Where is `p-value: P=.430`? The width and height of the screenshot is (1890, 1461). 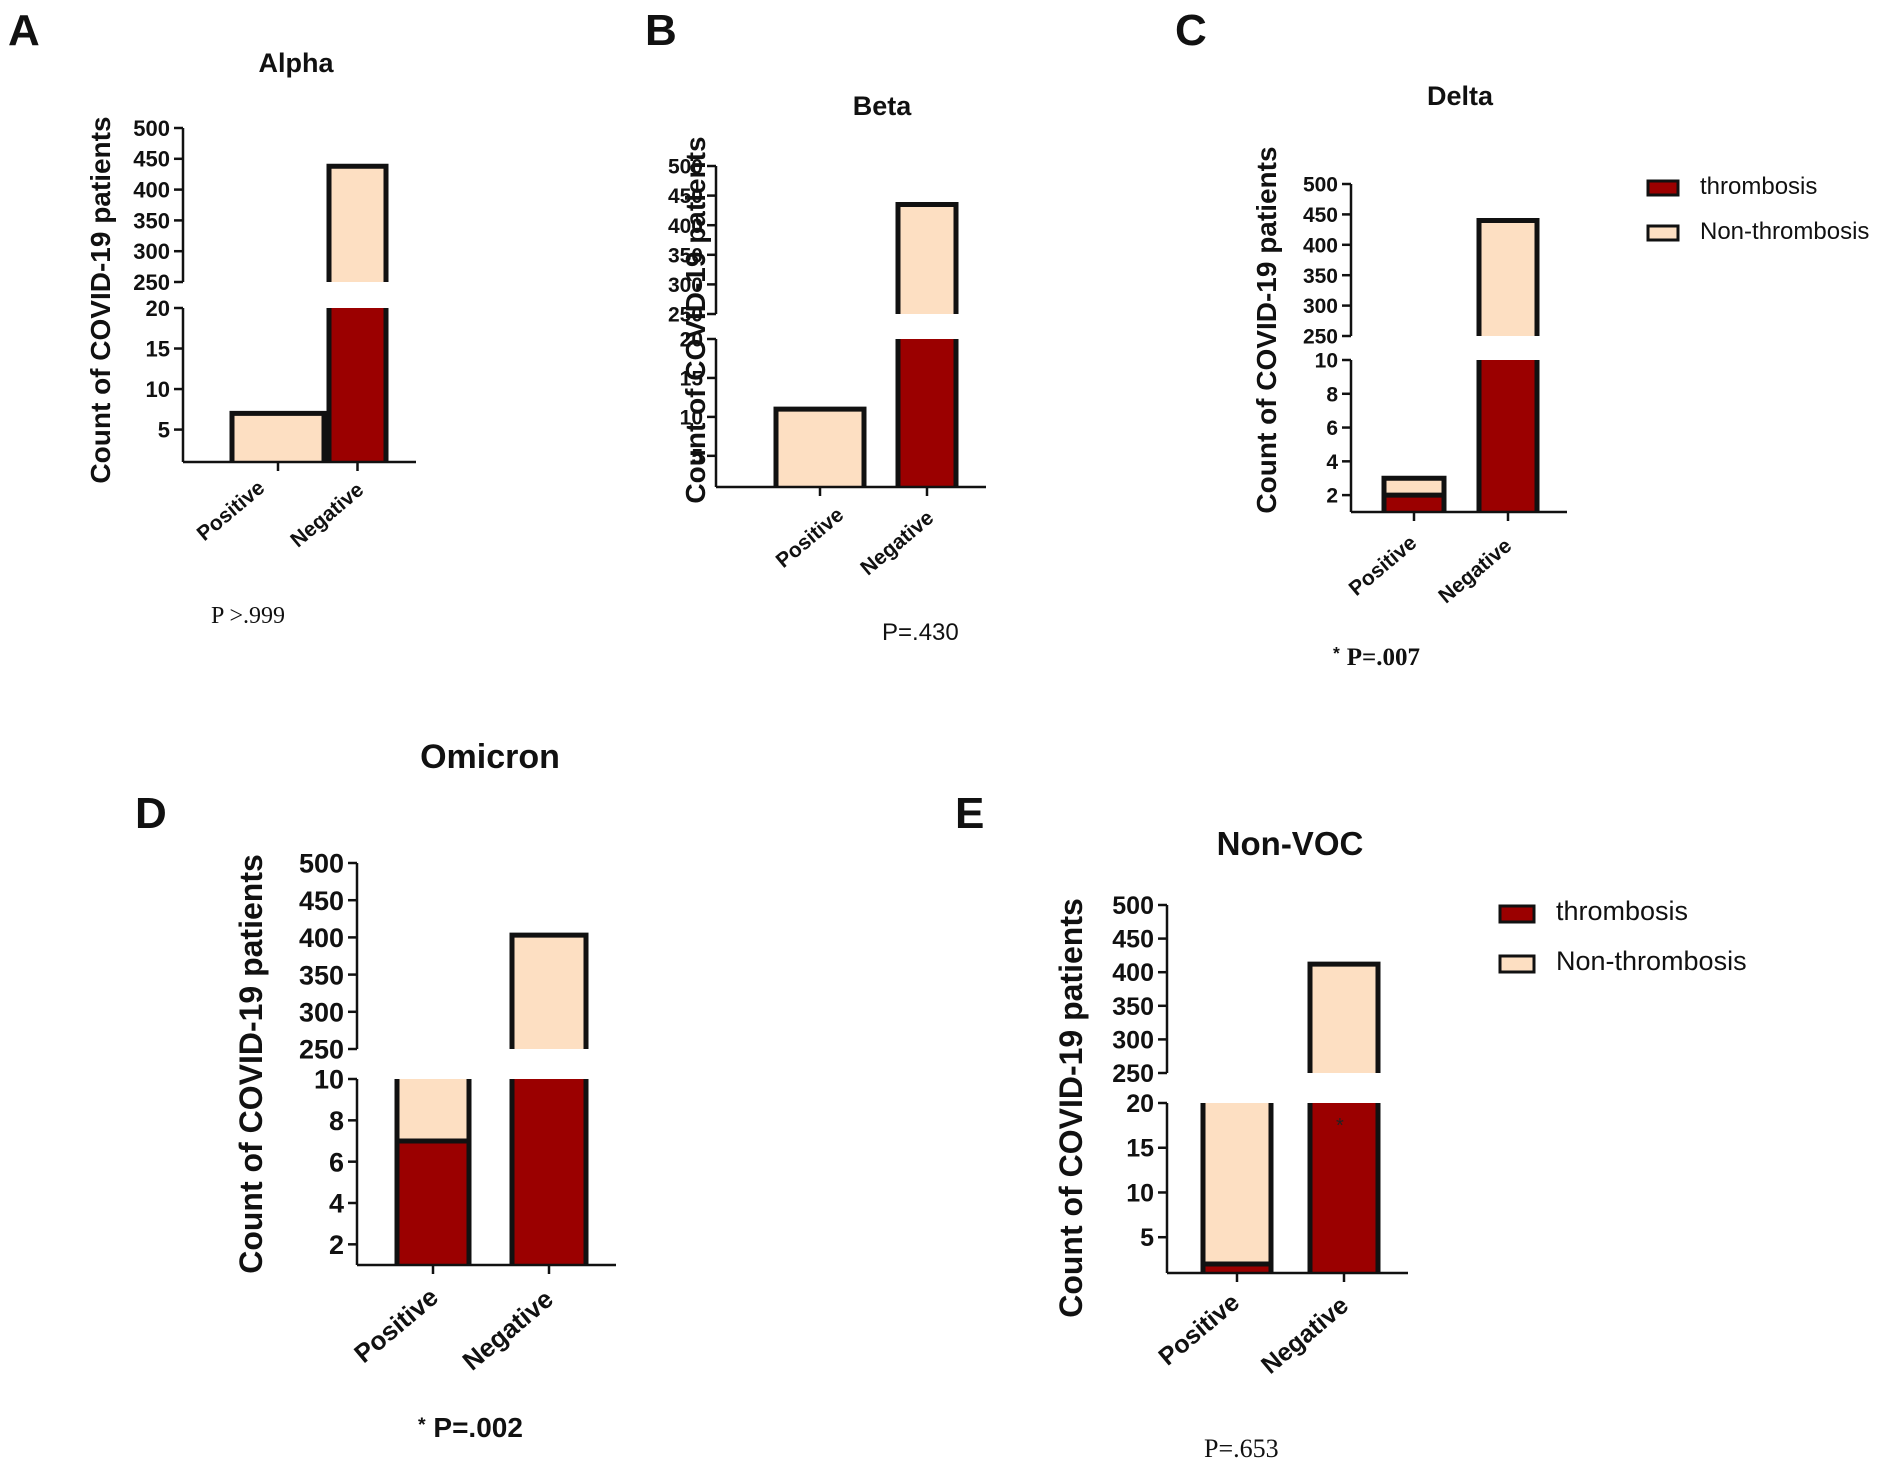
p-value: P=.430 is located at coordinates (920, 632).